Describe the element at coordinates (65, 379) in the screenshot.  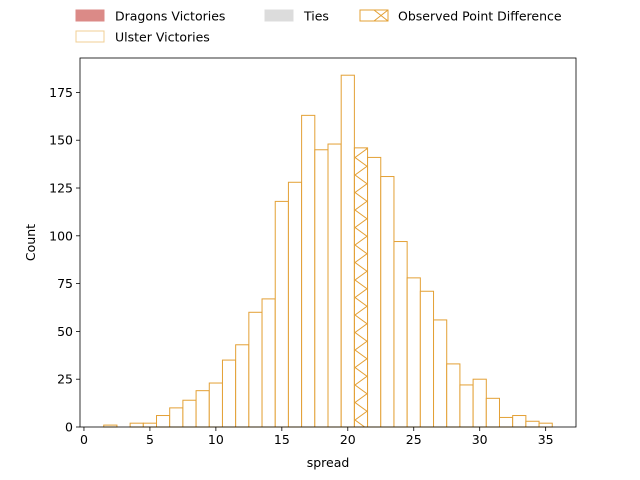
I see `y-tick-label: 25` at that location.